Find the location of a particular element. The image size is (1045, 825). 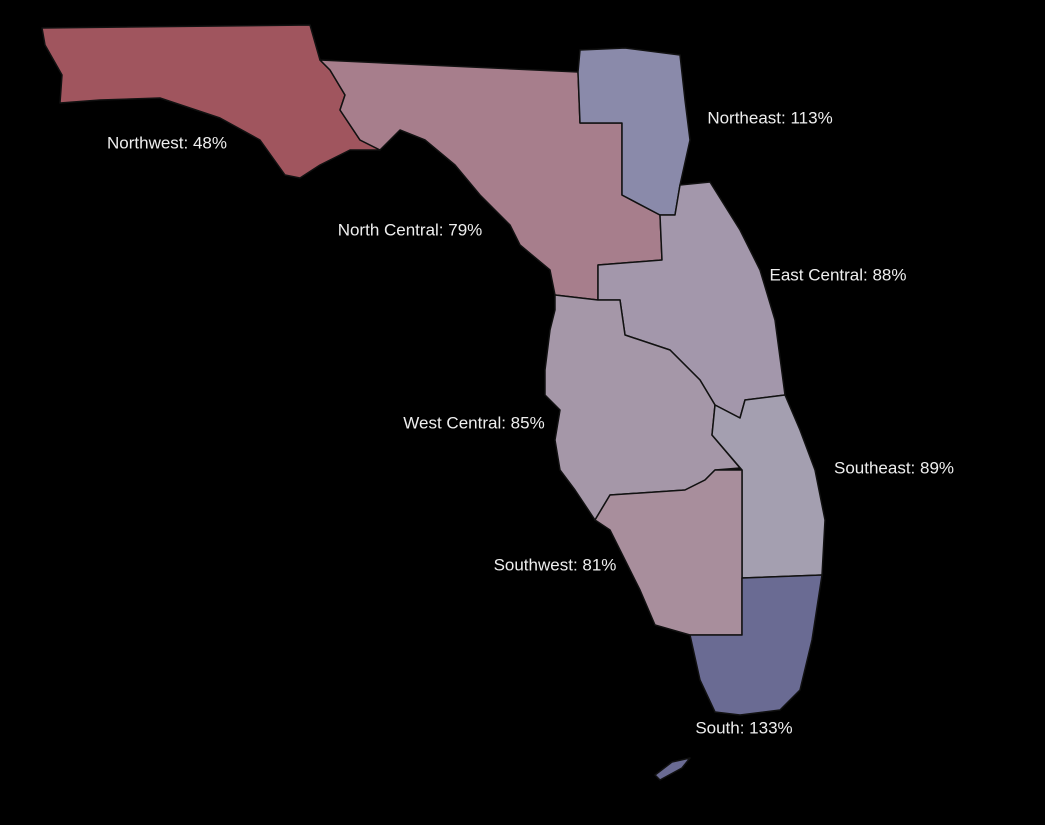

region-label: Southwest: 81% is located at coordinates (555, 564).